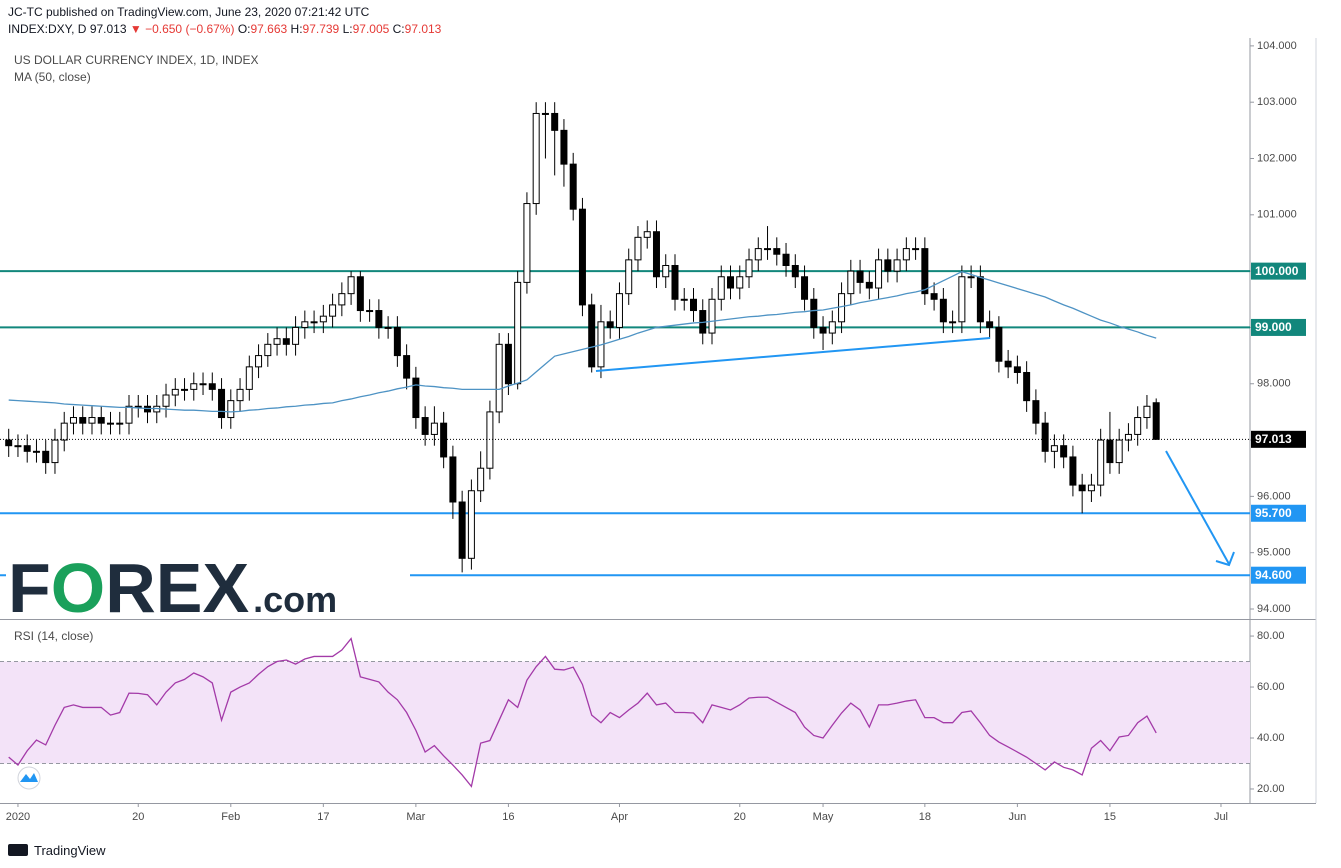  What do you see at coordinates (415, 817) in the screenshot?
I see `x-tick-label: Mar` at bounding box center [415, 817].